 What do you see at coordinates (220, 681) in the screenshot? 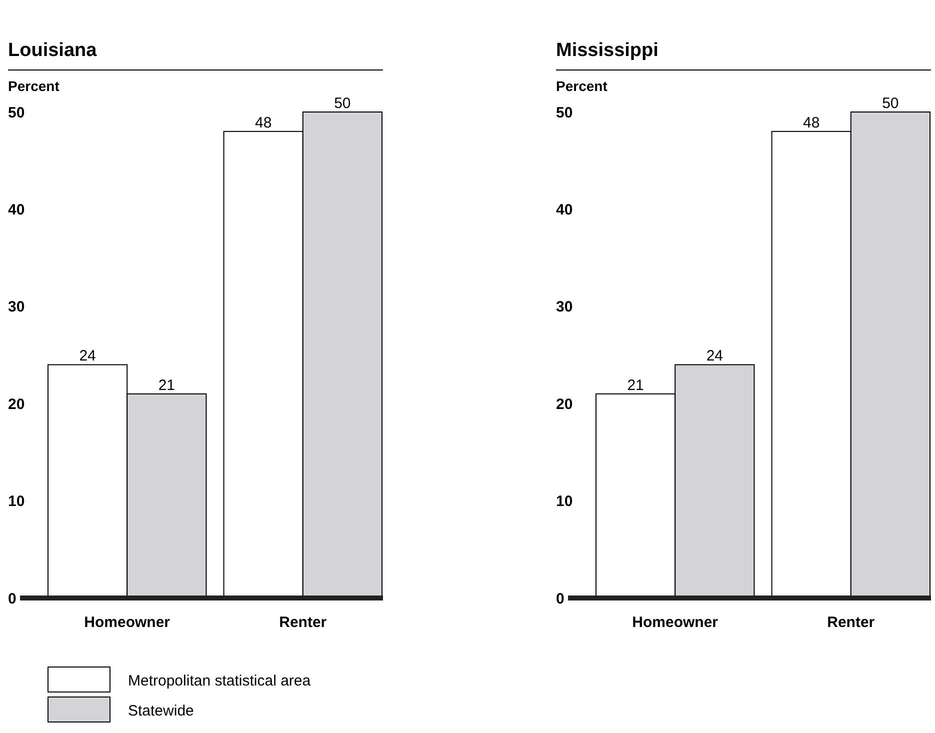
I see `legend-label: Metropolitan statistical area` at bounding box center [220, 681].